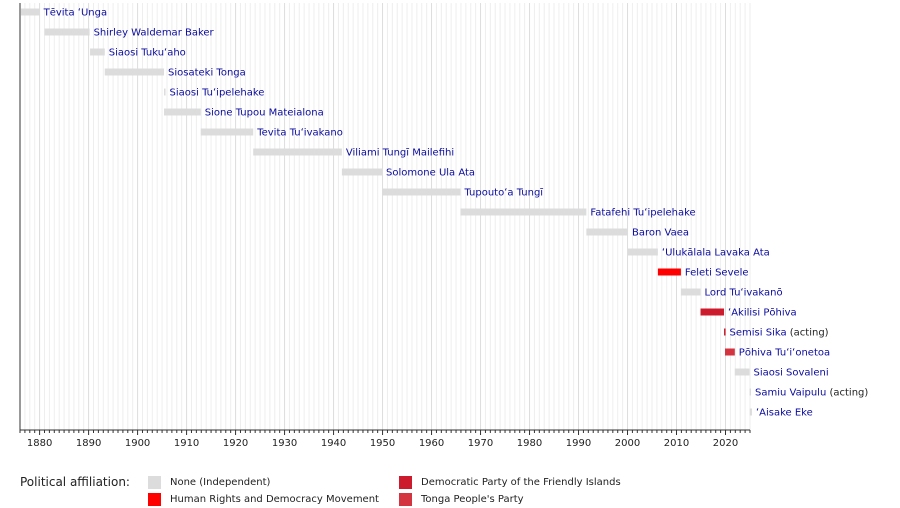 The width and height of the screenshot is (900, 508). Describe the element at coordinates (220, 482) in the screenshot. I see `legend-label-independent: None (Independent)` at that location.